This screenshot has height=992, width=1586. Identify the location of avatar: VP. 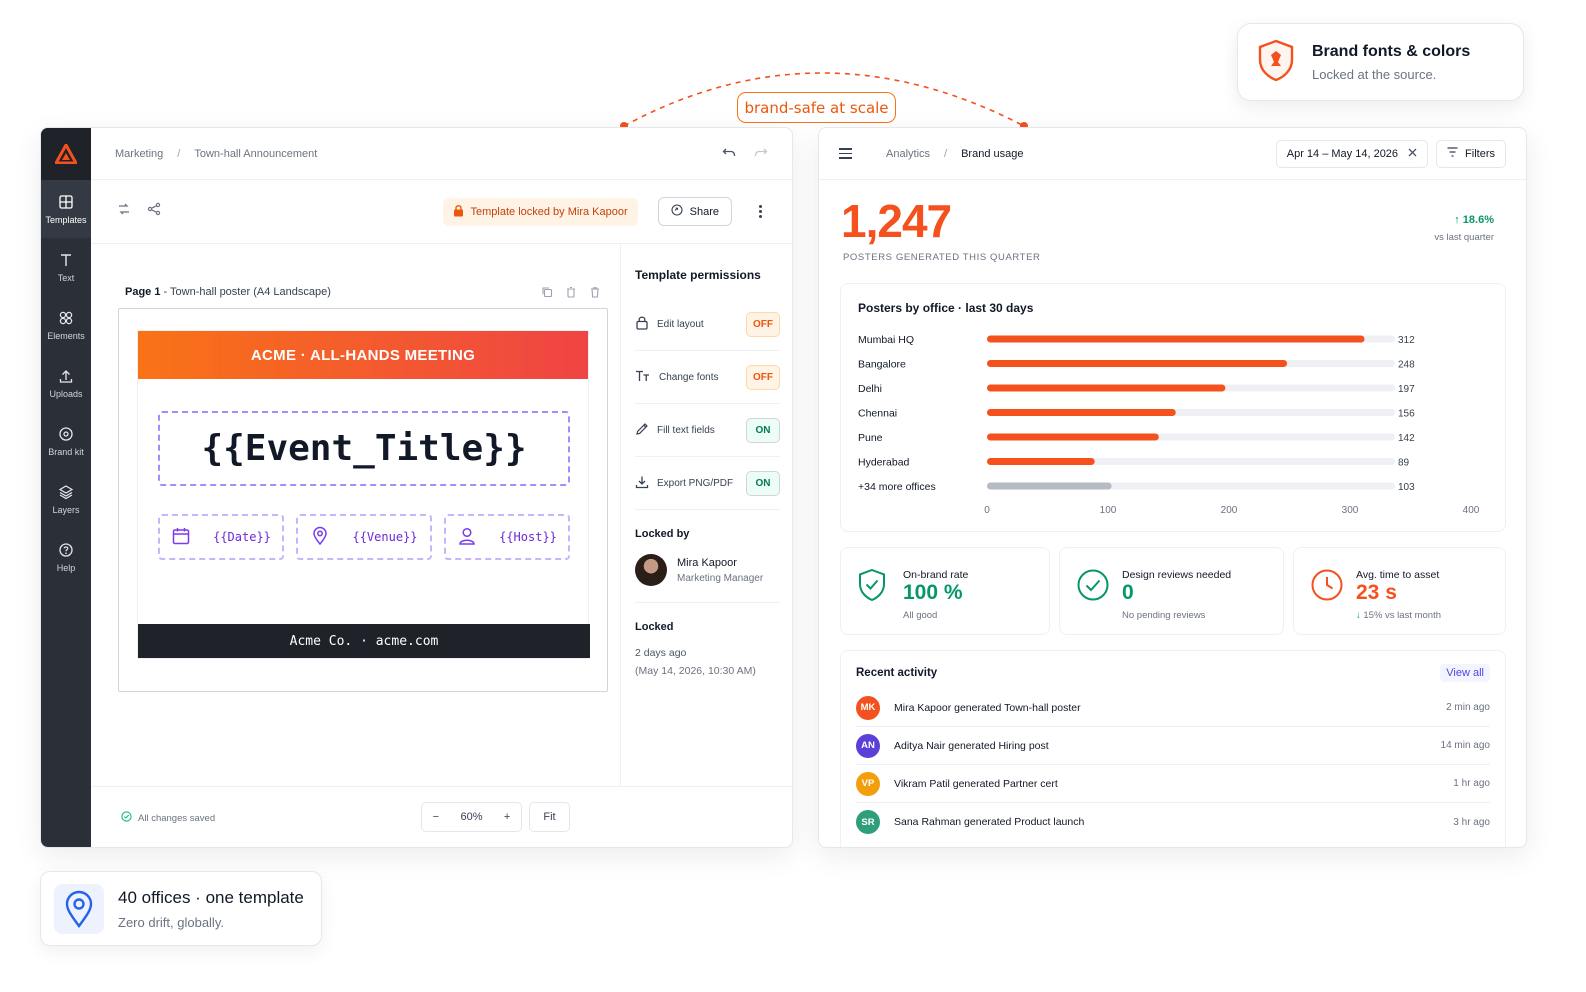
(868, 783).